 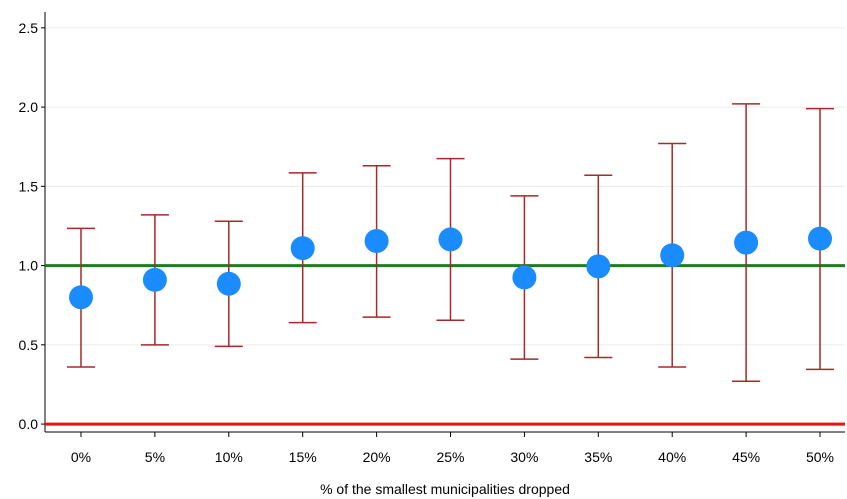 I want to click on x-tick-label: 10%, so click(x=229, y=457).